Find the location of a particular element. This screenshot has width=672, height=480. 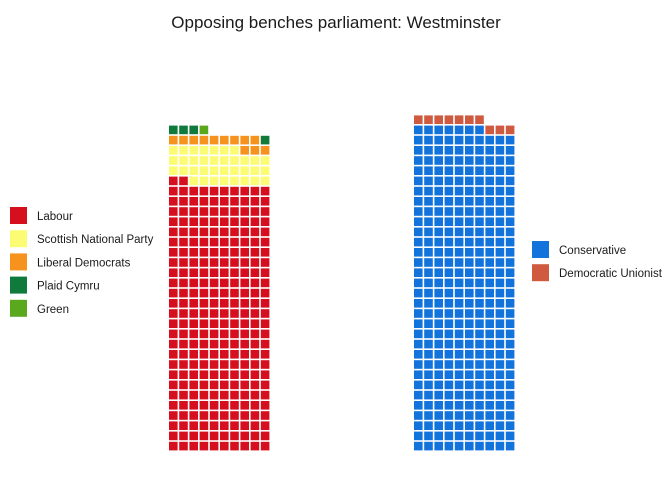

seat-liberal-democrats is located at coordinates (244, 140).